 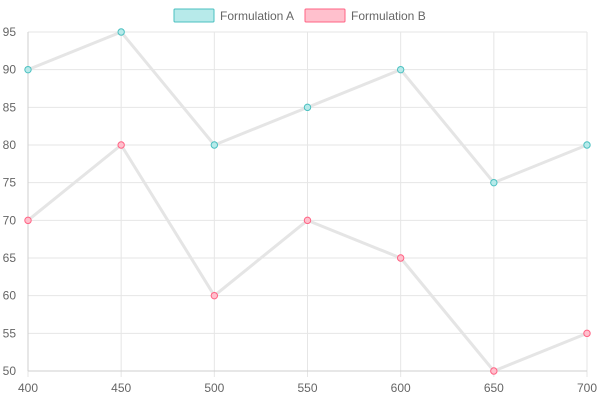 What do you see at coordinates (10, 220) in the screenshot?
I see `y-tick-label: 70` at bounding box center [10, 220].